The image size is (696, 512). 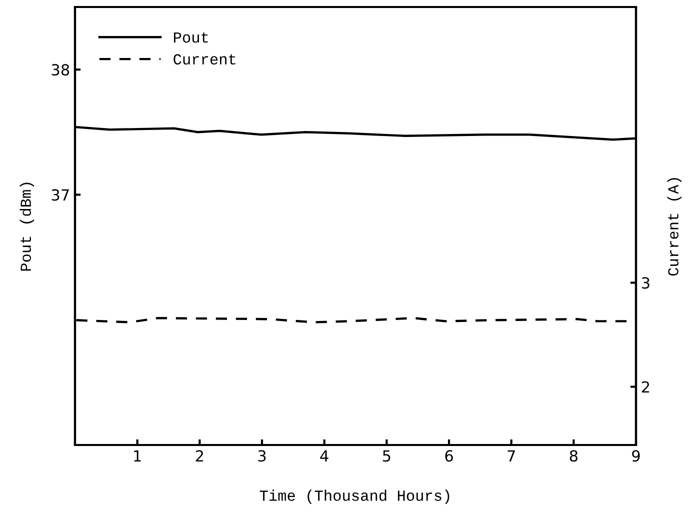 I want to click on x-tick-label: 3, so click(x=262, y=456).